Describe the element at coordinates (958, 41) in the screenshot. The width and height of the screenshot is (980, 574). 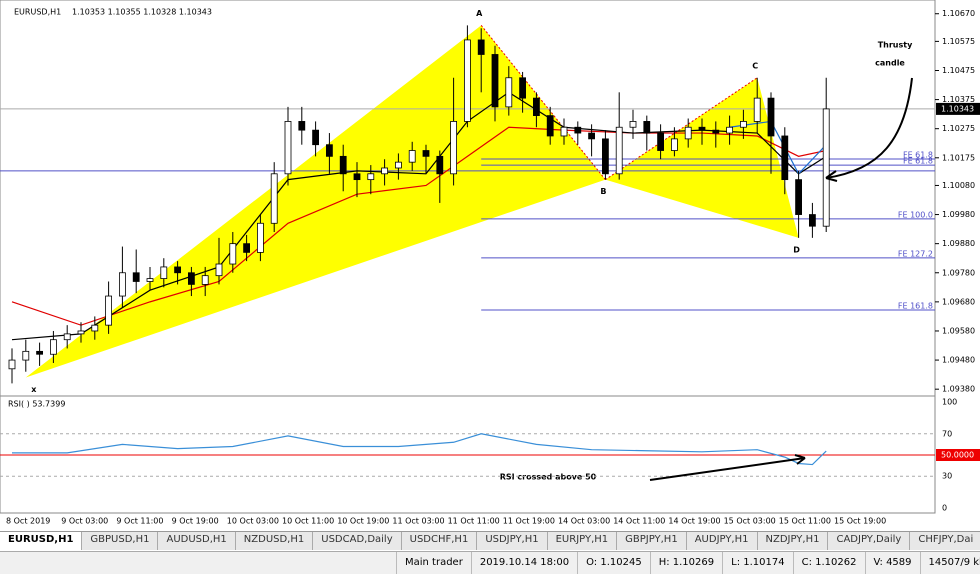
I see `y-tick-label: 1.10575` at that location.